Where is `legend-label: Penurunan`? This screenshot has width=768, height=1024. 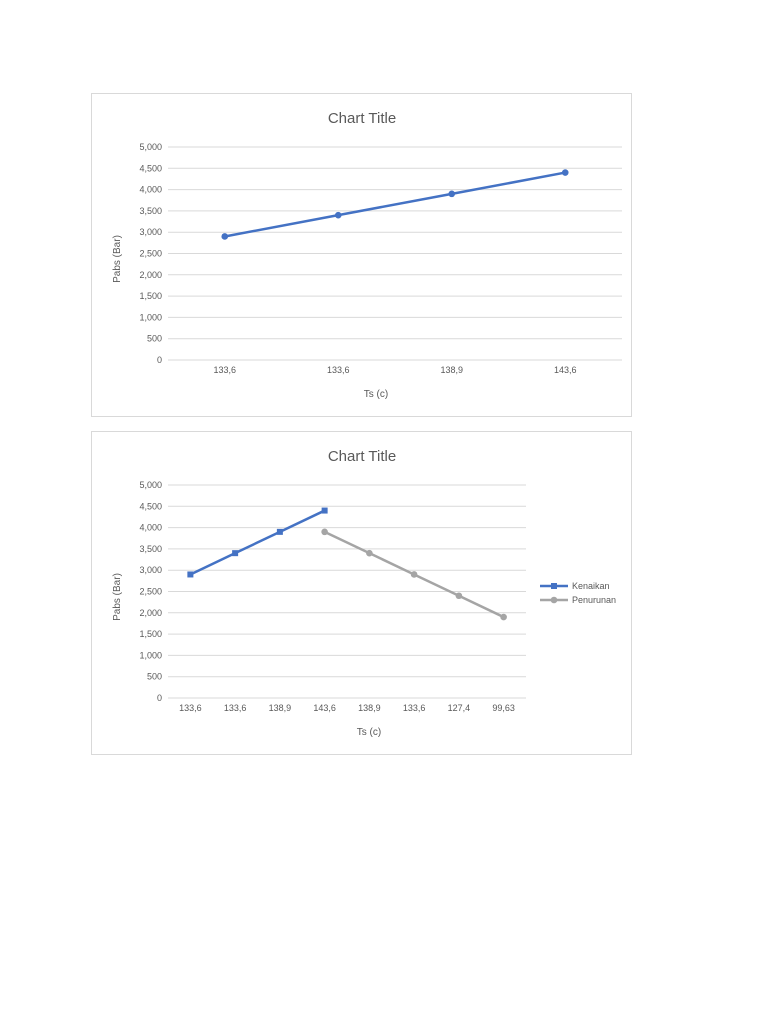
legend-label: Penurunan is located at coordinates (594, 600).